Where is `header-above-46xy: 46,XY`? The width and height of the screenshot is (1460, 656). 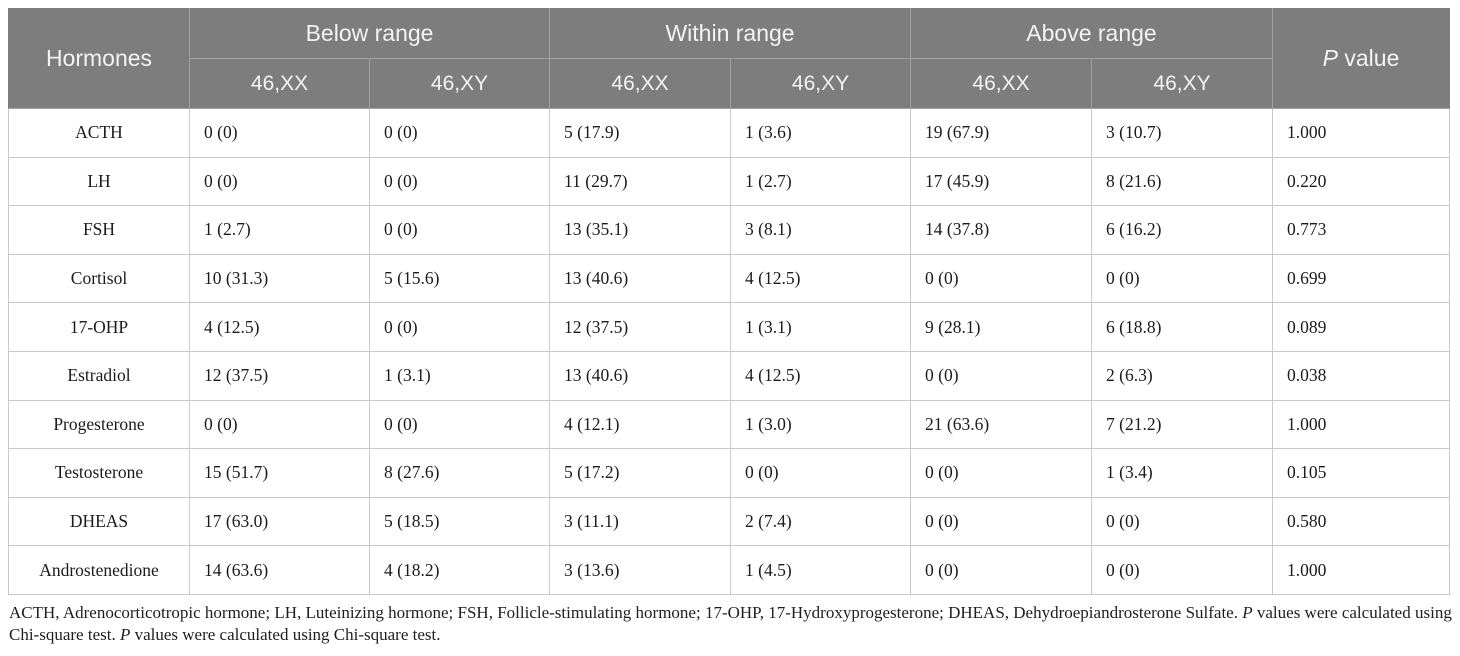 header-above-46xy: 46,XY is located at coordinates (1182, 83).